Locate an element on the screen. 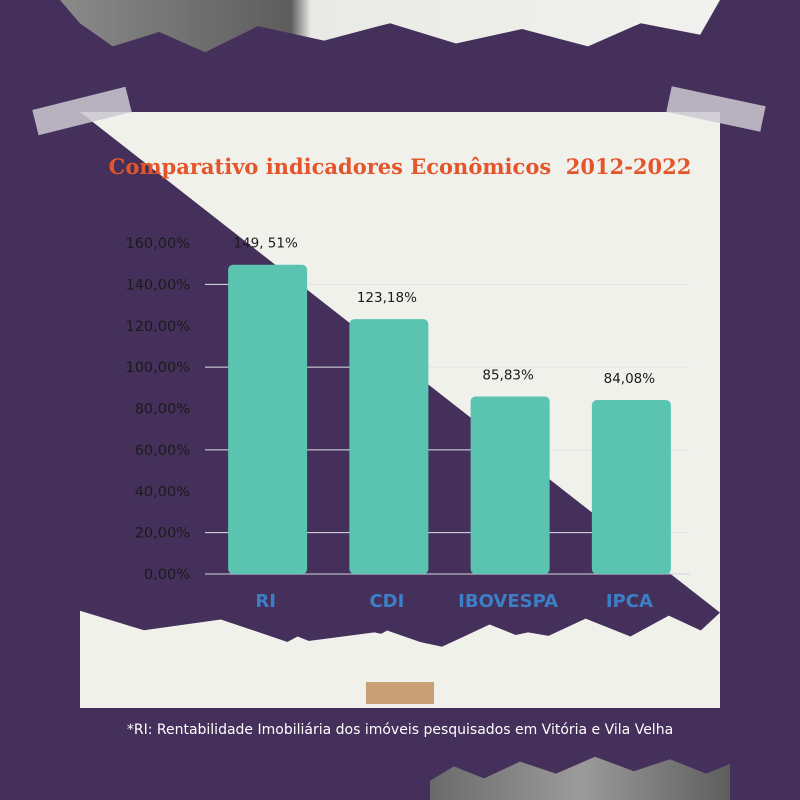 The height and width of the screenshot is (800, 800). y-tick-label: 0,00% is located at coordinates (167, 575).